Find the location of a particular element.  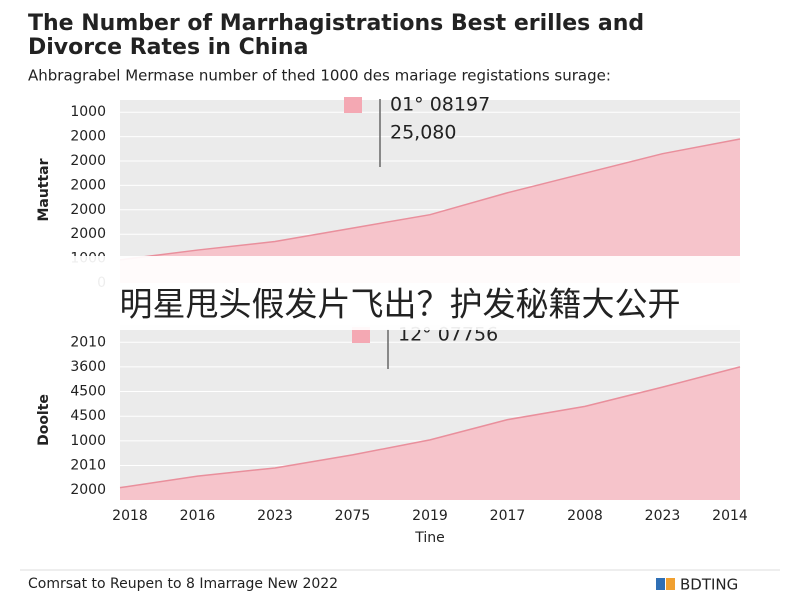

x-tick-label: 2008 is located at coordinates (585, 516).